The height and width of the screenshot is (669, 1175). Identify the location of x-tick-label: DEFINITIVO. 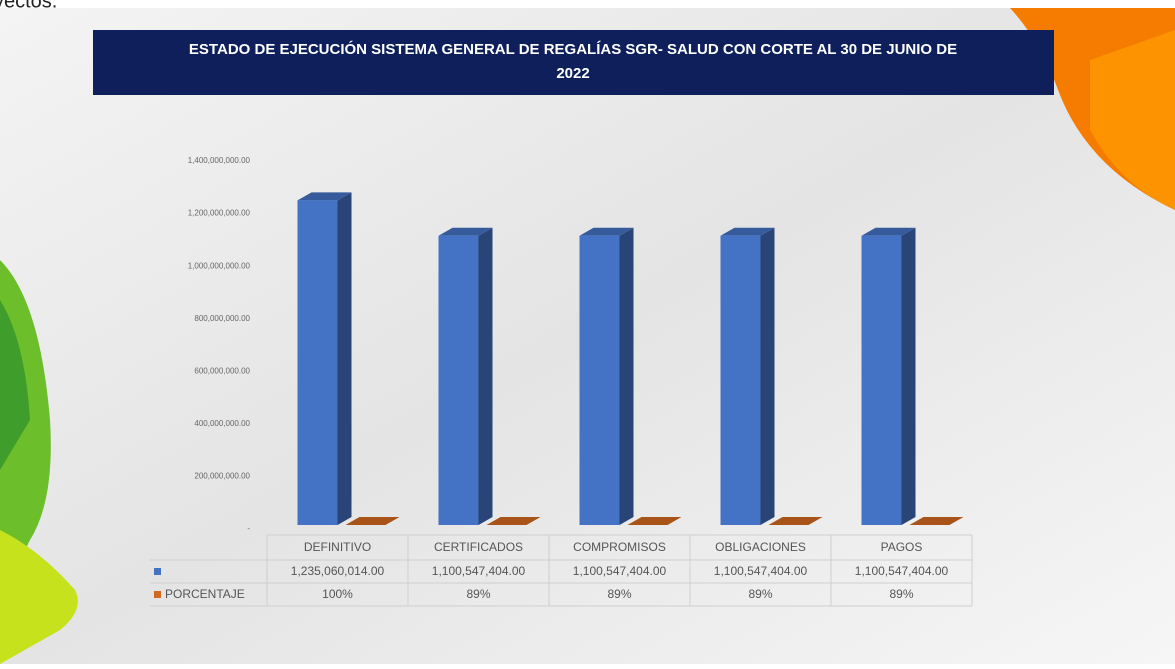
(337, 547).